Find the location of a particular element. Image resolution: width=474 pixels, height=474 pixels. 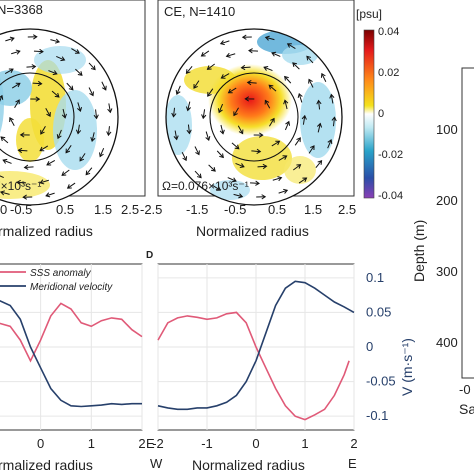

bottom-left-series is located at coordinates (71, 353).